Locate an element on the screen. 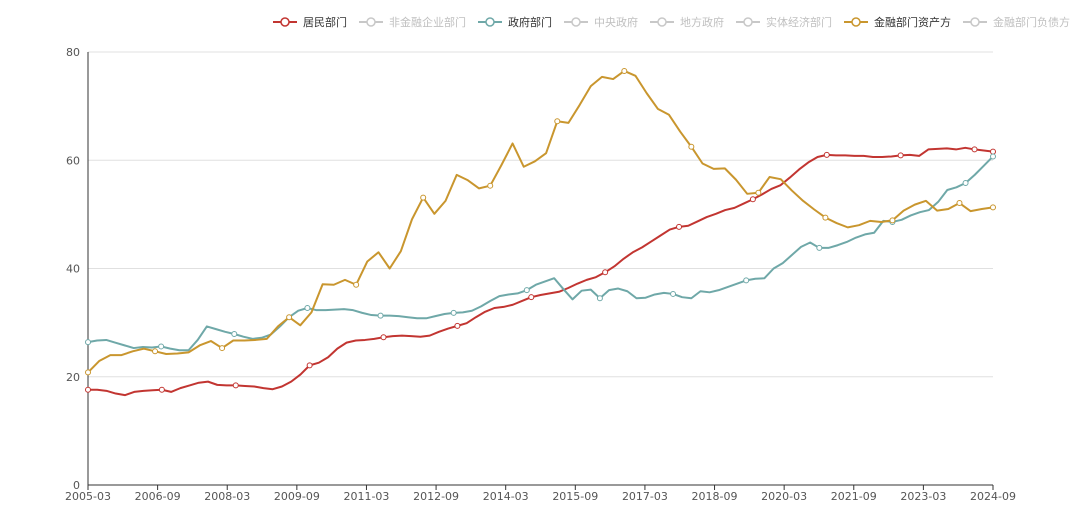 The image size is (1080, 518). legend-label: 金融部门负债方 is located at coordinates (1031, 22).